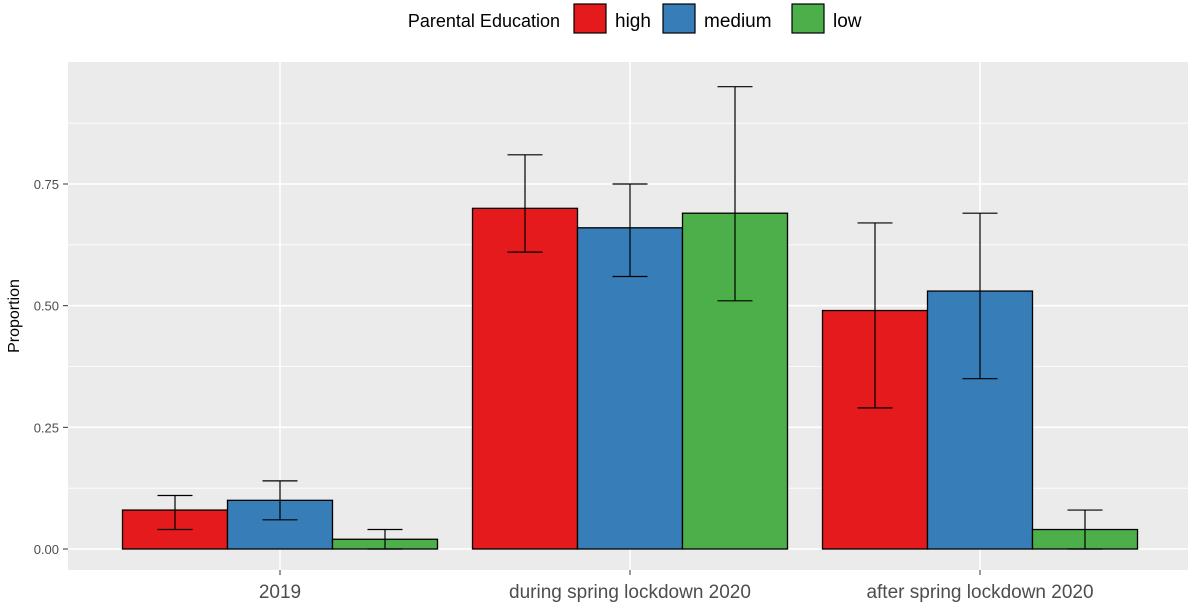 Image resolution: width=1192 pixels, height=607 pixels. What do you see at coordinates (808, 18) in the screenshot?
I see `legend-key-low` at bounding box center [808, 18].